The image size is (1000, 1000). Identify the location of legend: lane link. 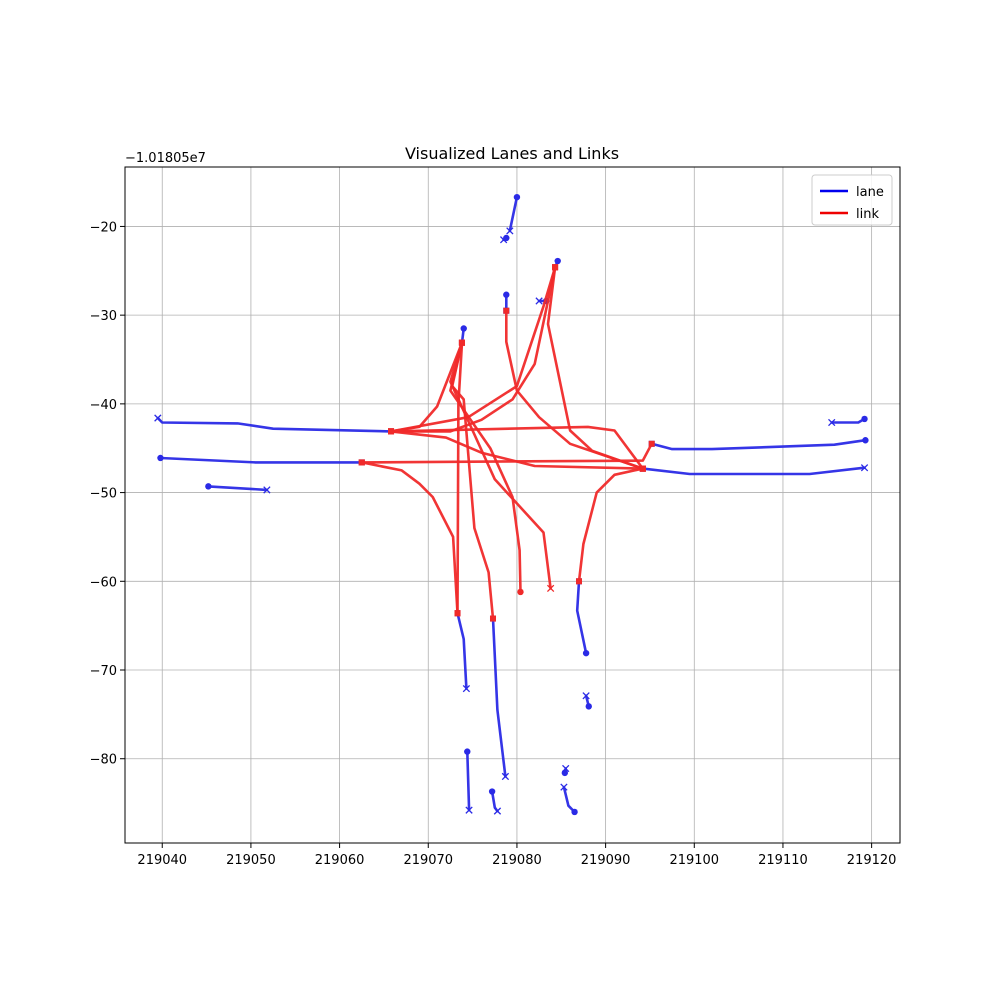
(852, 200).